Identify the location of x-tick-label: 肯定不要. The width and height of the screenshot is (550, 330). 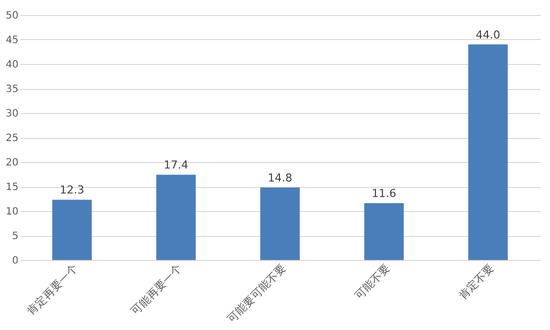
(476, 282).